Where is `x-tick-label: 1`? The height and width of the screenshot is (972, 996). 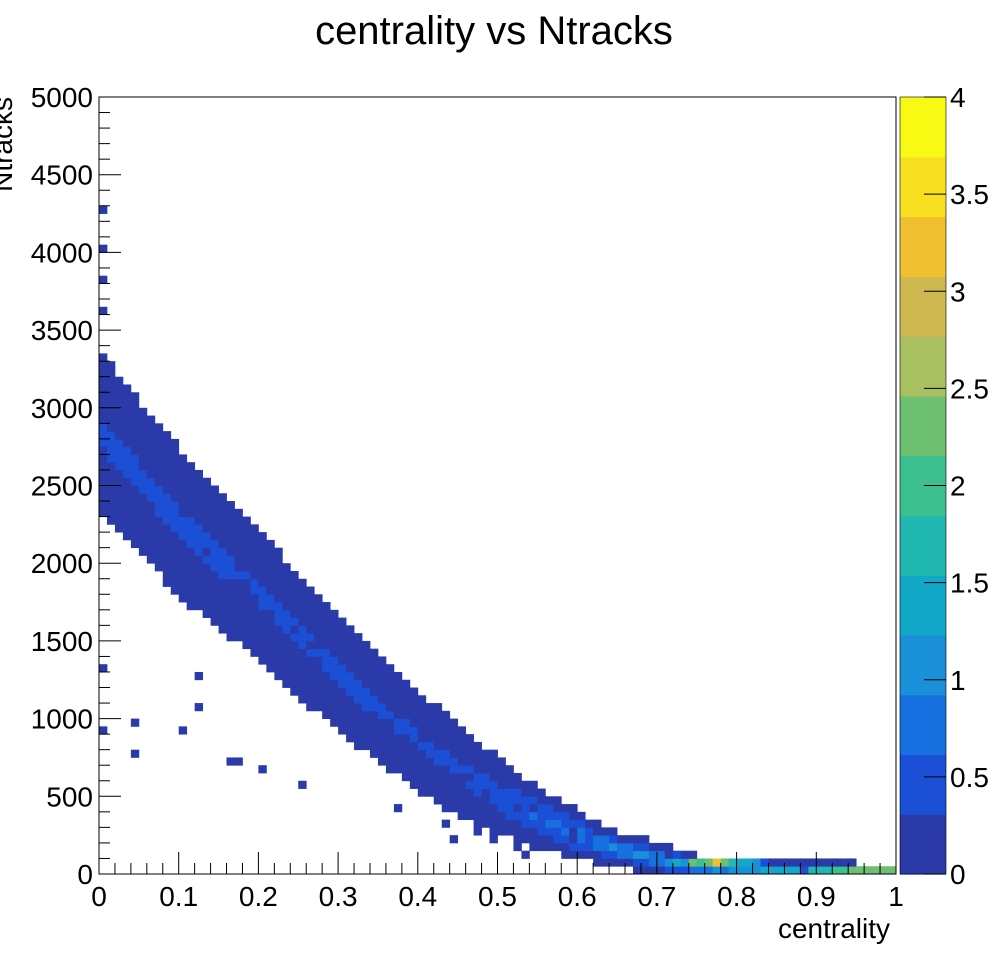
x-tick-label: 1 is located at coordinates (896, 896).